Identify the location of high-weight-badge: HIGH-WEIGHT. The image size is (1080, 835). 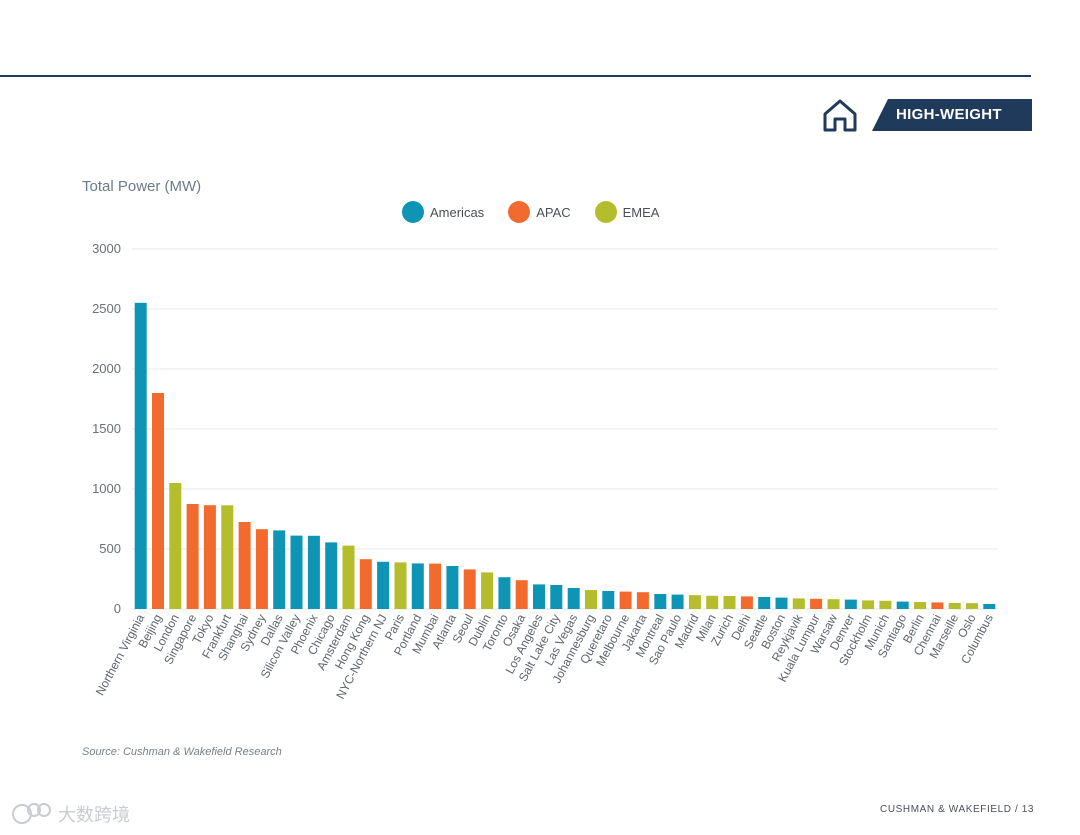
(952, 115).